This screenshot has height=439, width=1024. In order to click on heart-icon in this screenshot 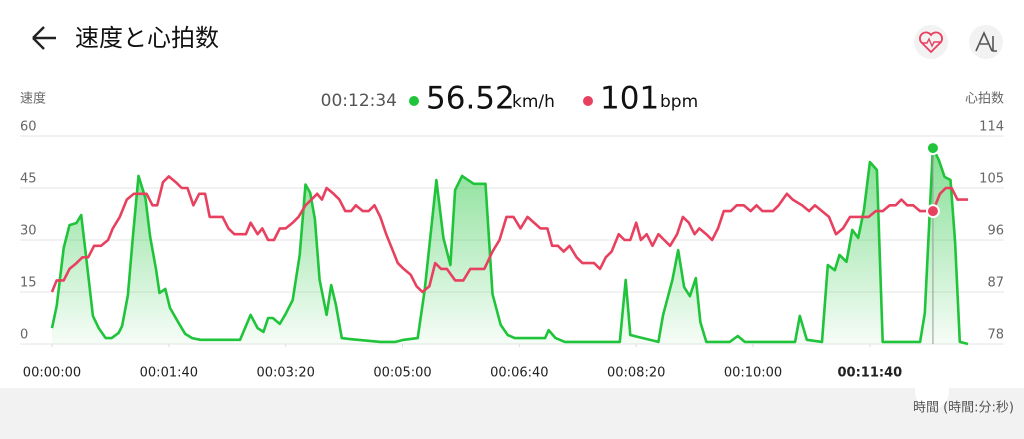, I will do `click(931, 42)`.